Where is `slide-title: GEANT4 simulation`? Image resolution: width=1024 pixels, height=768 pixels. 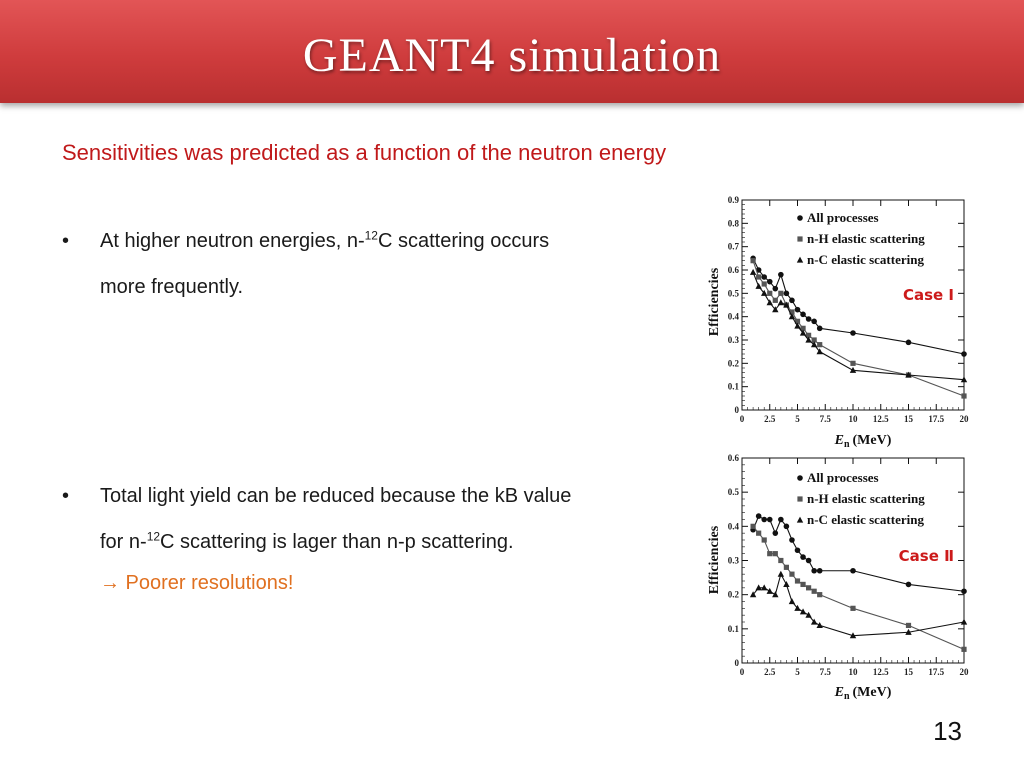 slide-title: GEANT4 simulation is located at coordinates (512, 55).